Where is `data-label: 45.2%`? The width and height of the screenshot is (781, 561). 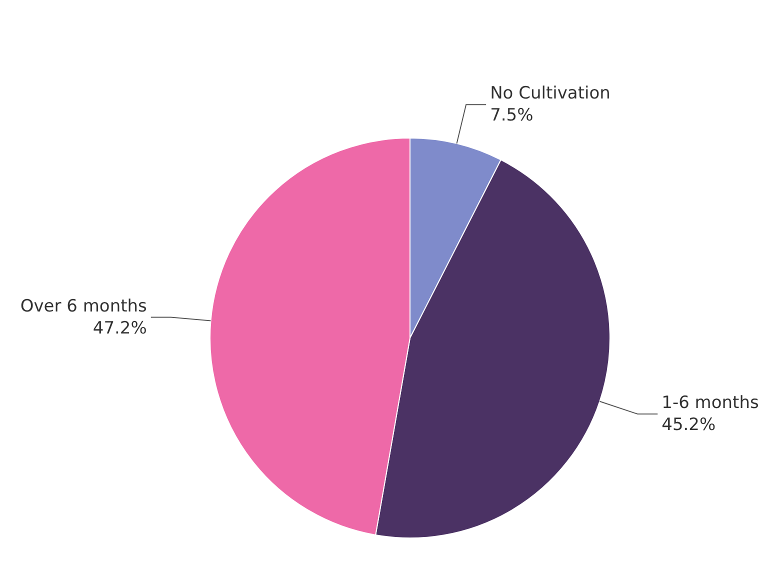 data-label: 45.2% is located at coordinates (689, 425).